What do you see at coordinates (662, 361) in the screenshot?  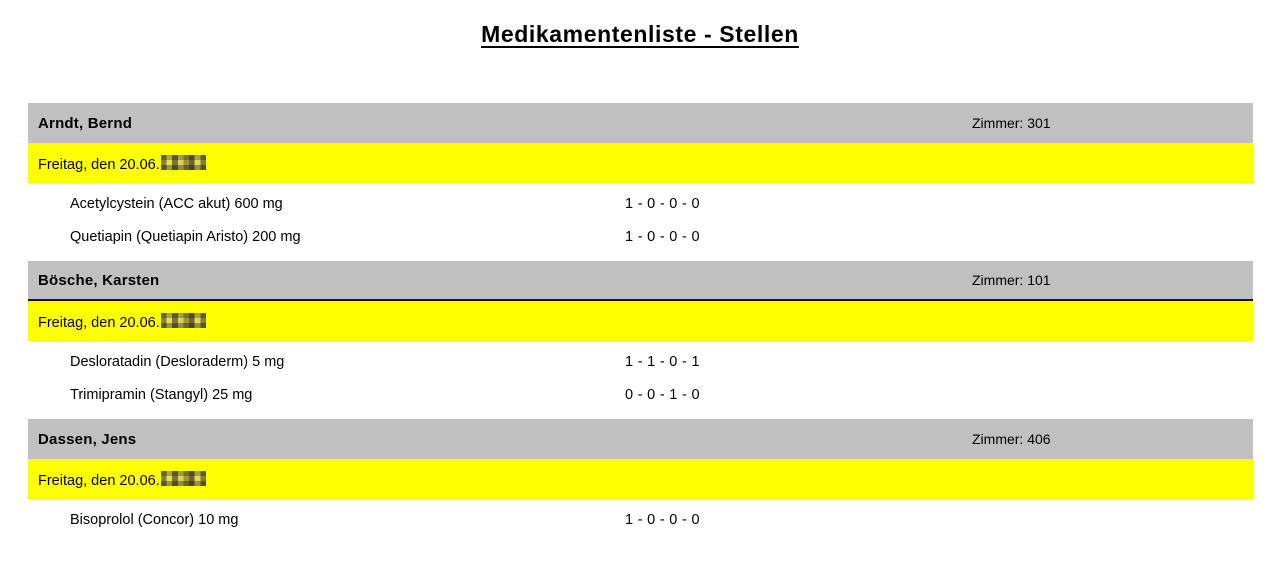 I see `medication-dose: 1 - 1 - 0 - 1` at bounding box center [662, 361].